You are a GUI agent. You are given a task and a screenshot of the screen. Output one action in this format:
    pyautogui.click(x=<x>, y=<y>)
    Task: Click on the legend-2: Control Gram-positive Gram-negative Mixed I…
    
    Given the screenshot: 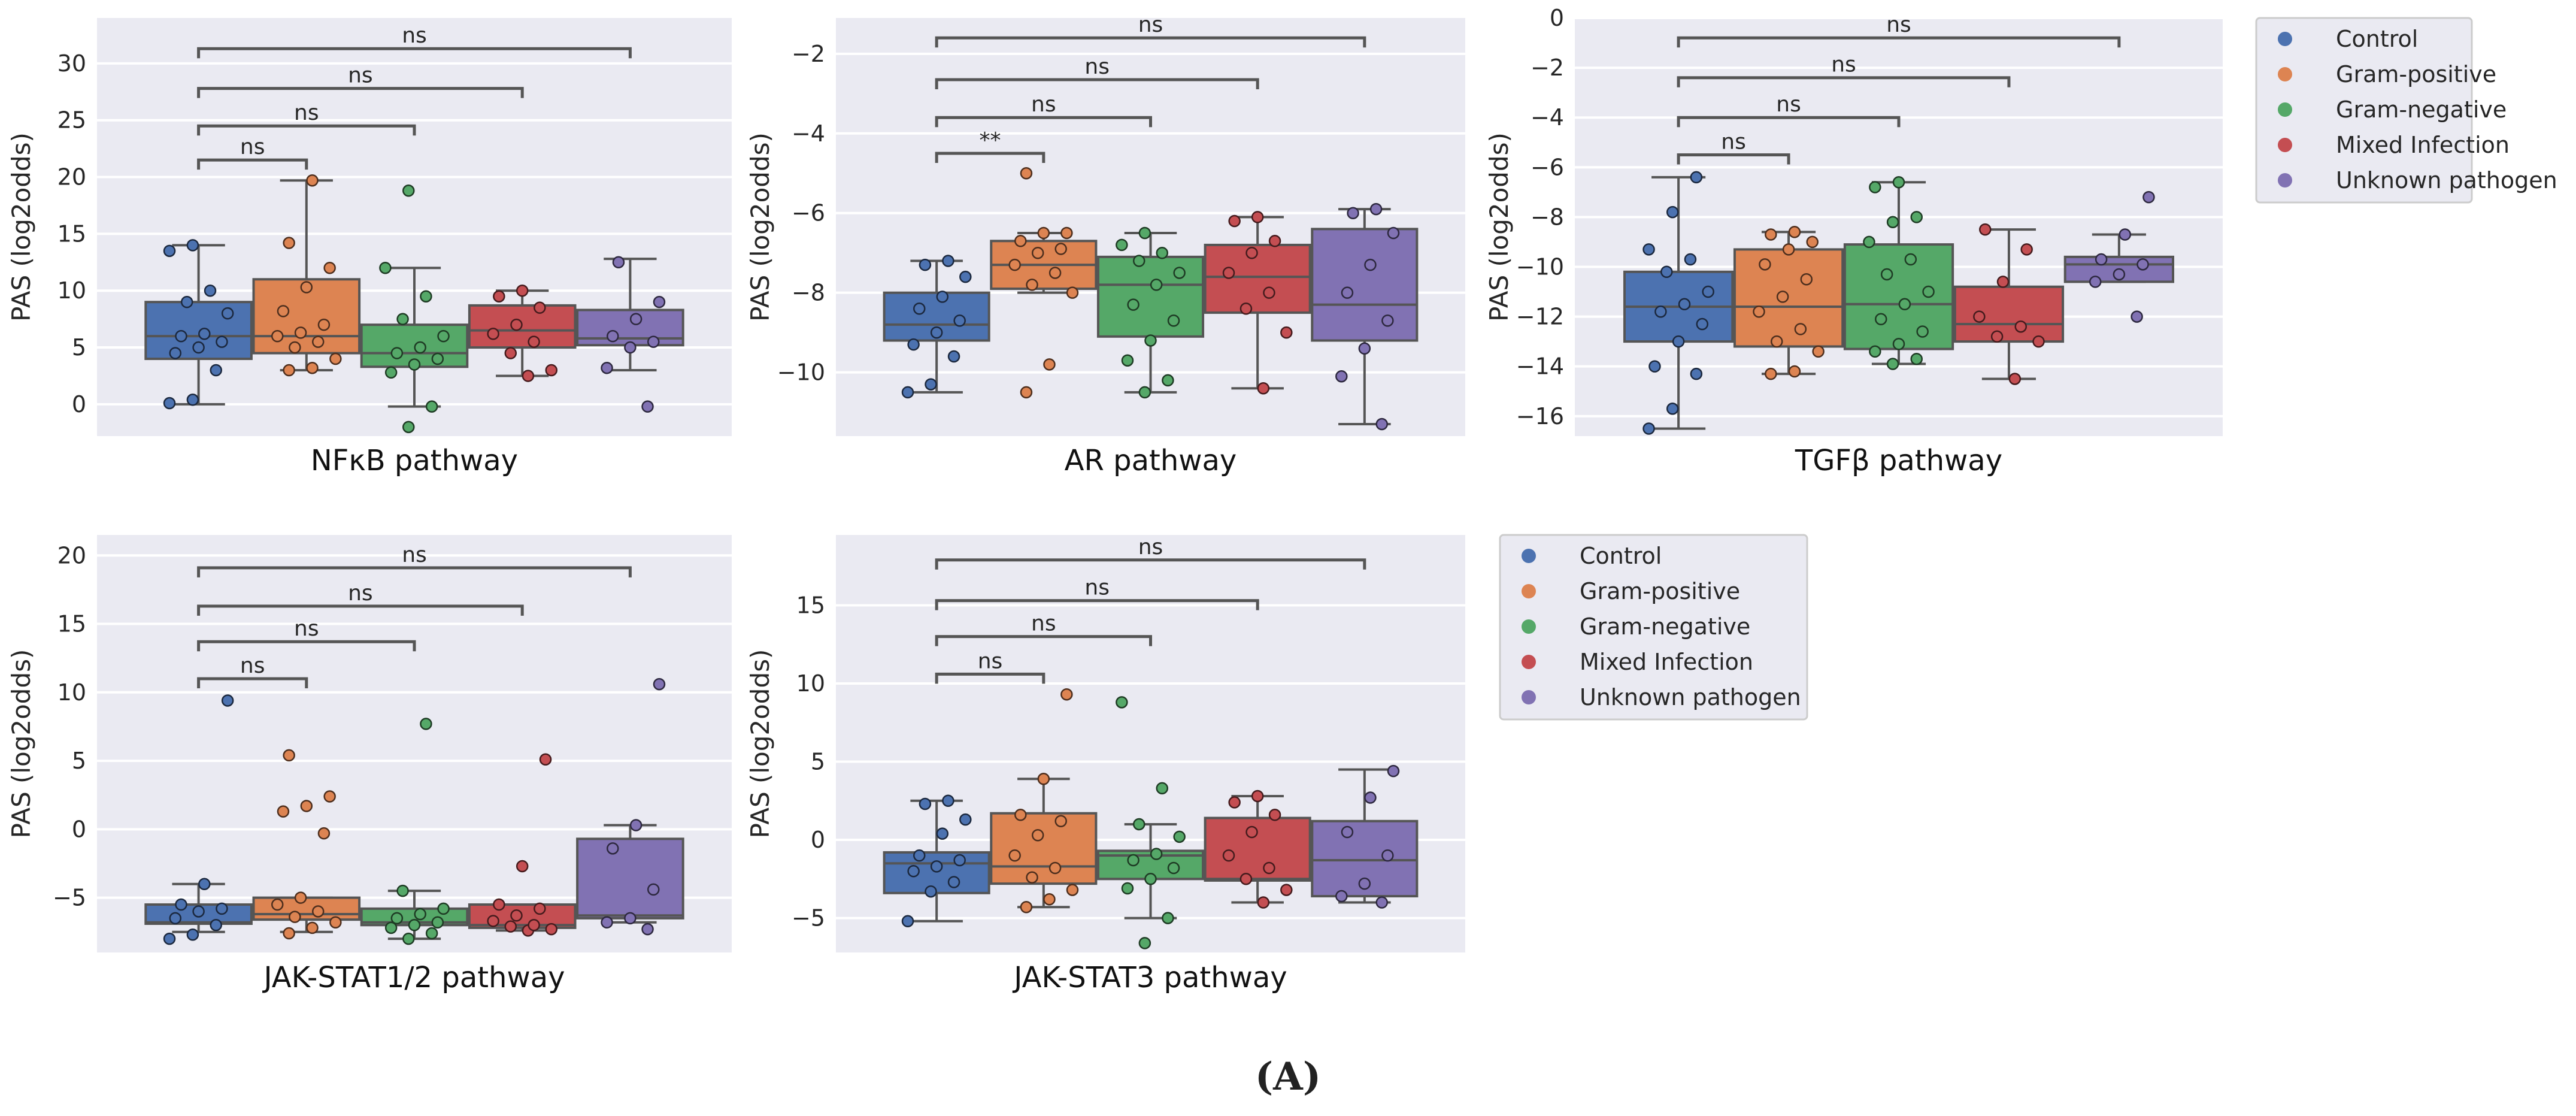 What is the action you would take?
    pyautogui.click(x=1653, y=627)
    